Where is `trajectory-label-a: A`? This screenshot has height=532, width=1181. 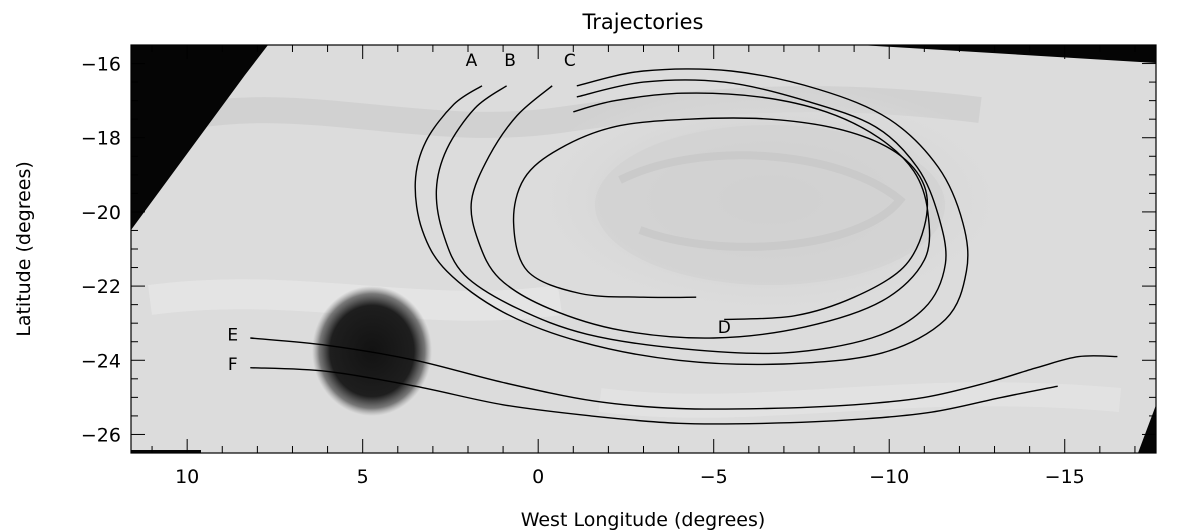
trajectory-label-a: A is located at coordinates (472, 61).